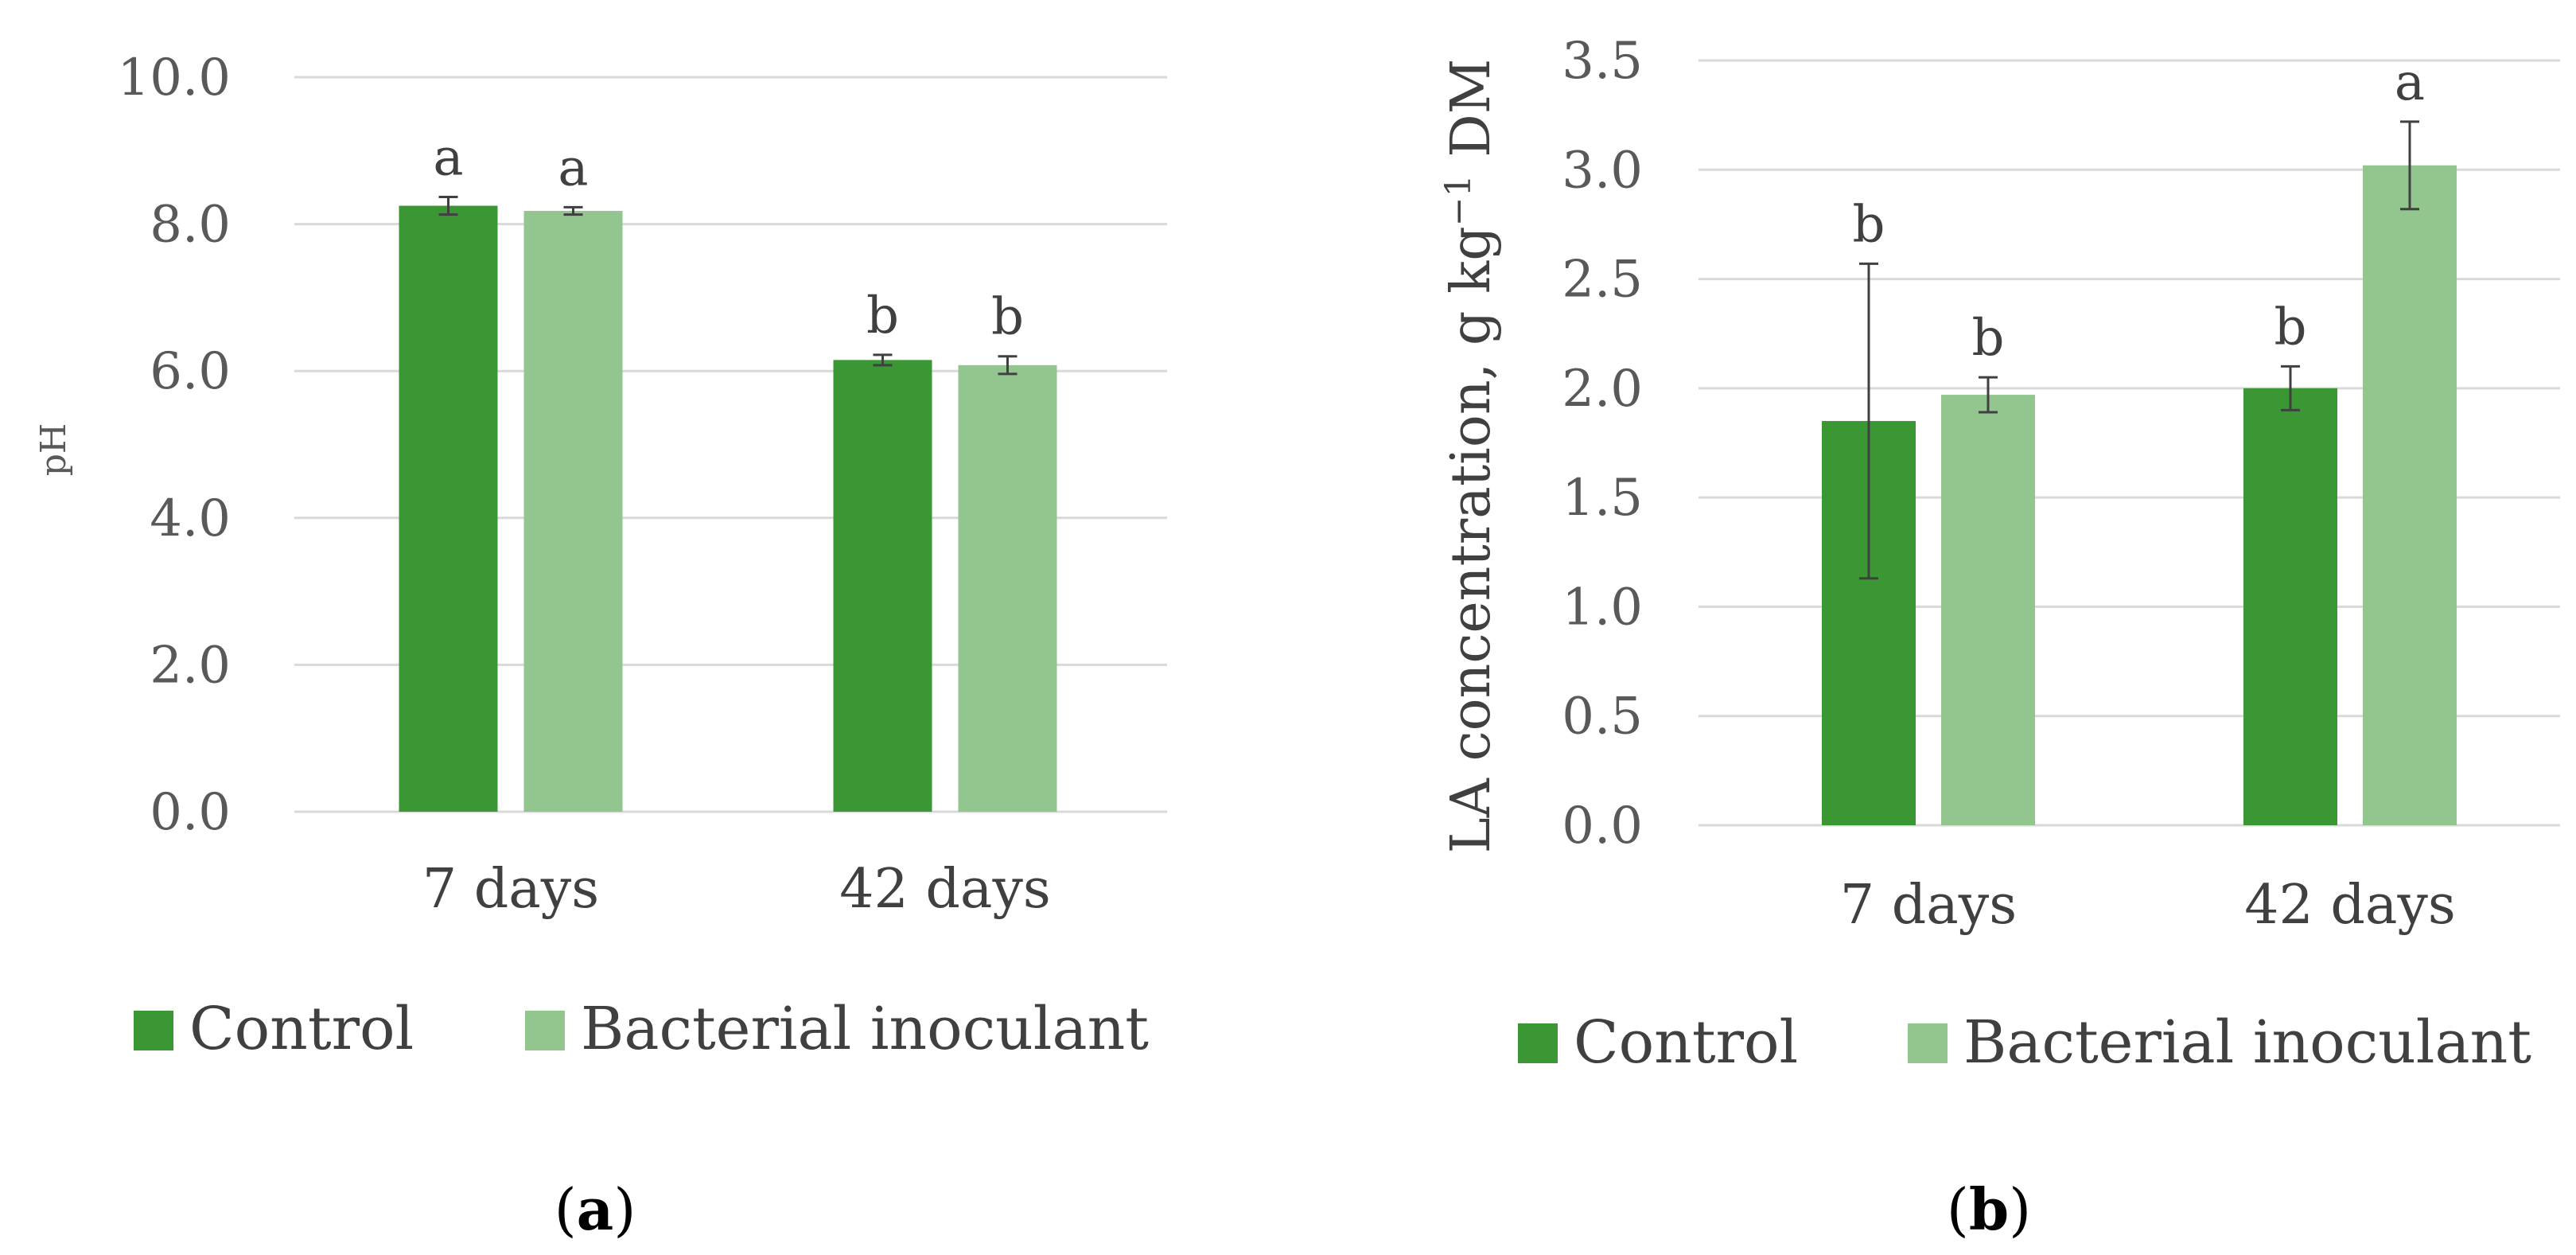  What do you see at coordinates (1603, 607) in the screenshot?
I see `y-tick-label: 1.0` at bounding box center [1603, 607].